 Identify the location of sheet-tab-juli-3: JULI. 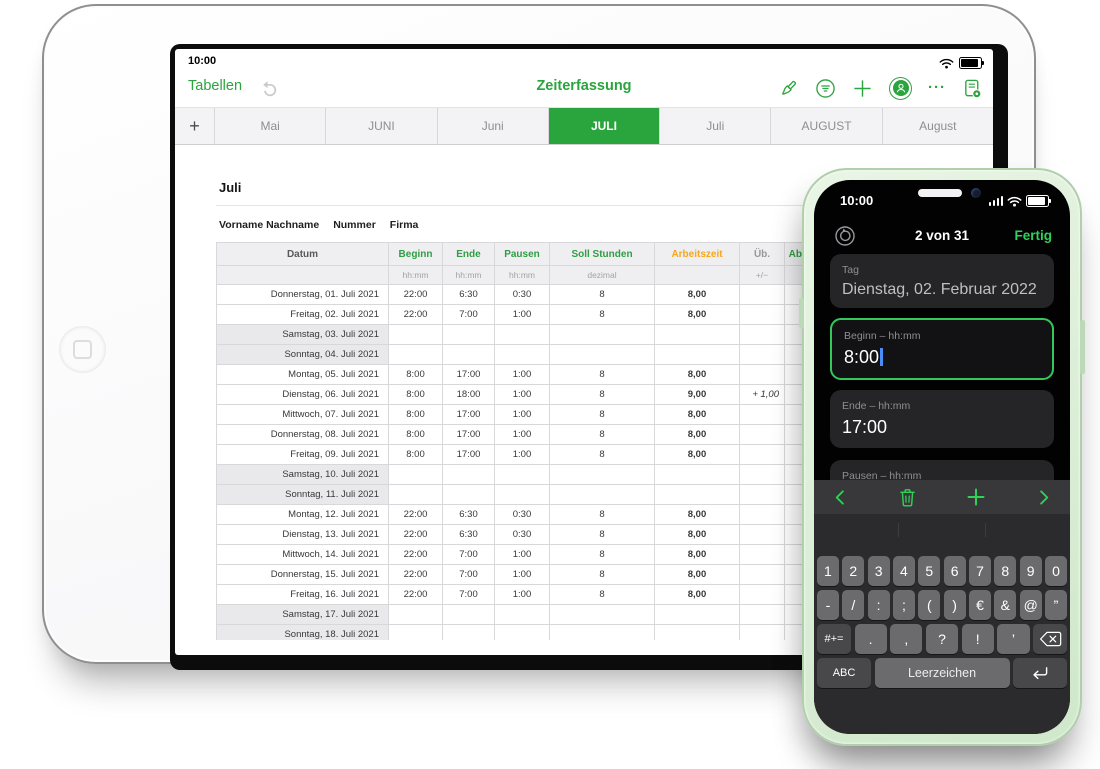
(604, 126).